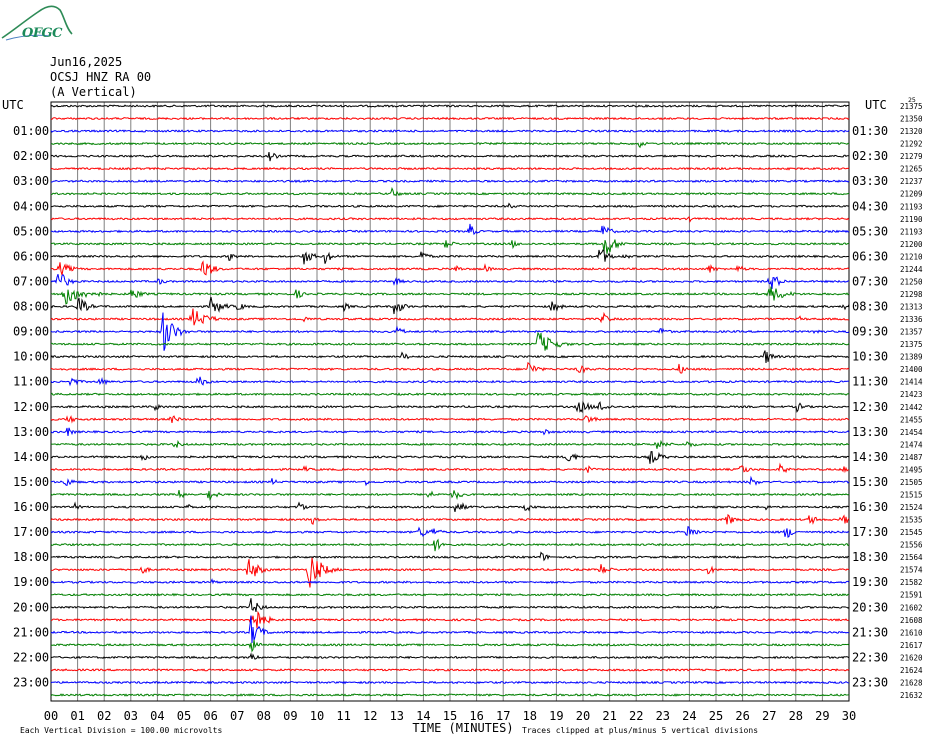 The width and height of the screenshot is (930, 744). I want to click on x-tick-label: 00, so click(51, 716).